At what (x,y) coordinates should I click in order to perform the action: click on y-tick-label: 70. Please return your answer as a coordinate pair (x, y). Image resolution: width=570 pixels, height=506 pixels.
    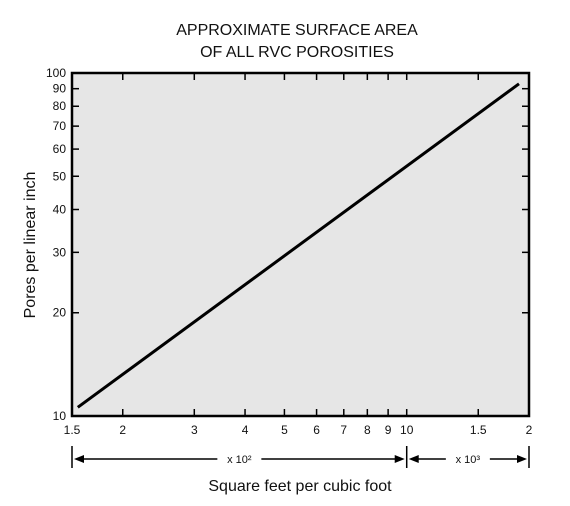
    Looking at the image, I should click on (60, 126).